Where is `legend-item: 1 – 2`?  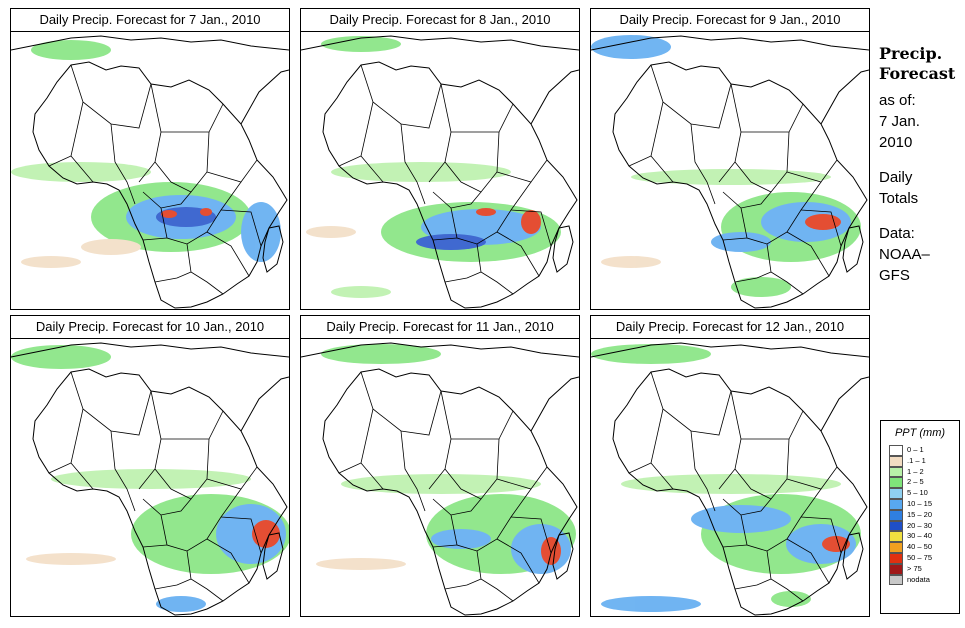
legend-item: 1 – 2 is located at coordinates (920, 472).